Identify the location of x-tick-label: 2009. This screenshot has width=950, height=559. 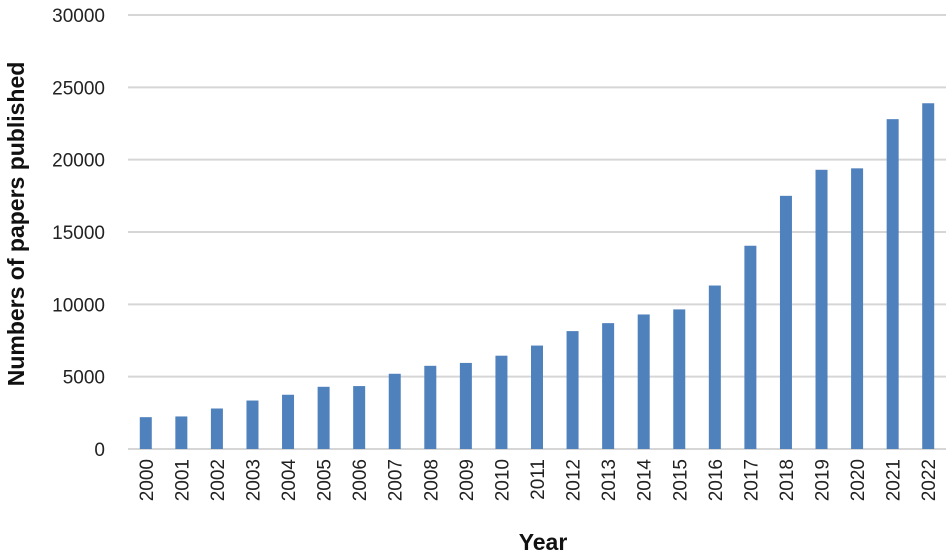
(467, 480).